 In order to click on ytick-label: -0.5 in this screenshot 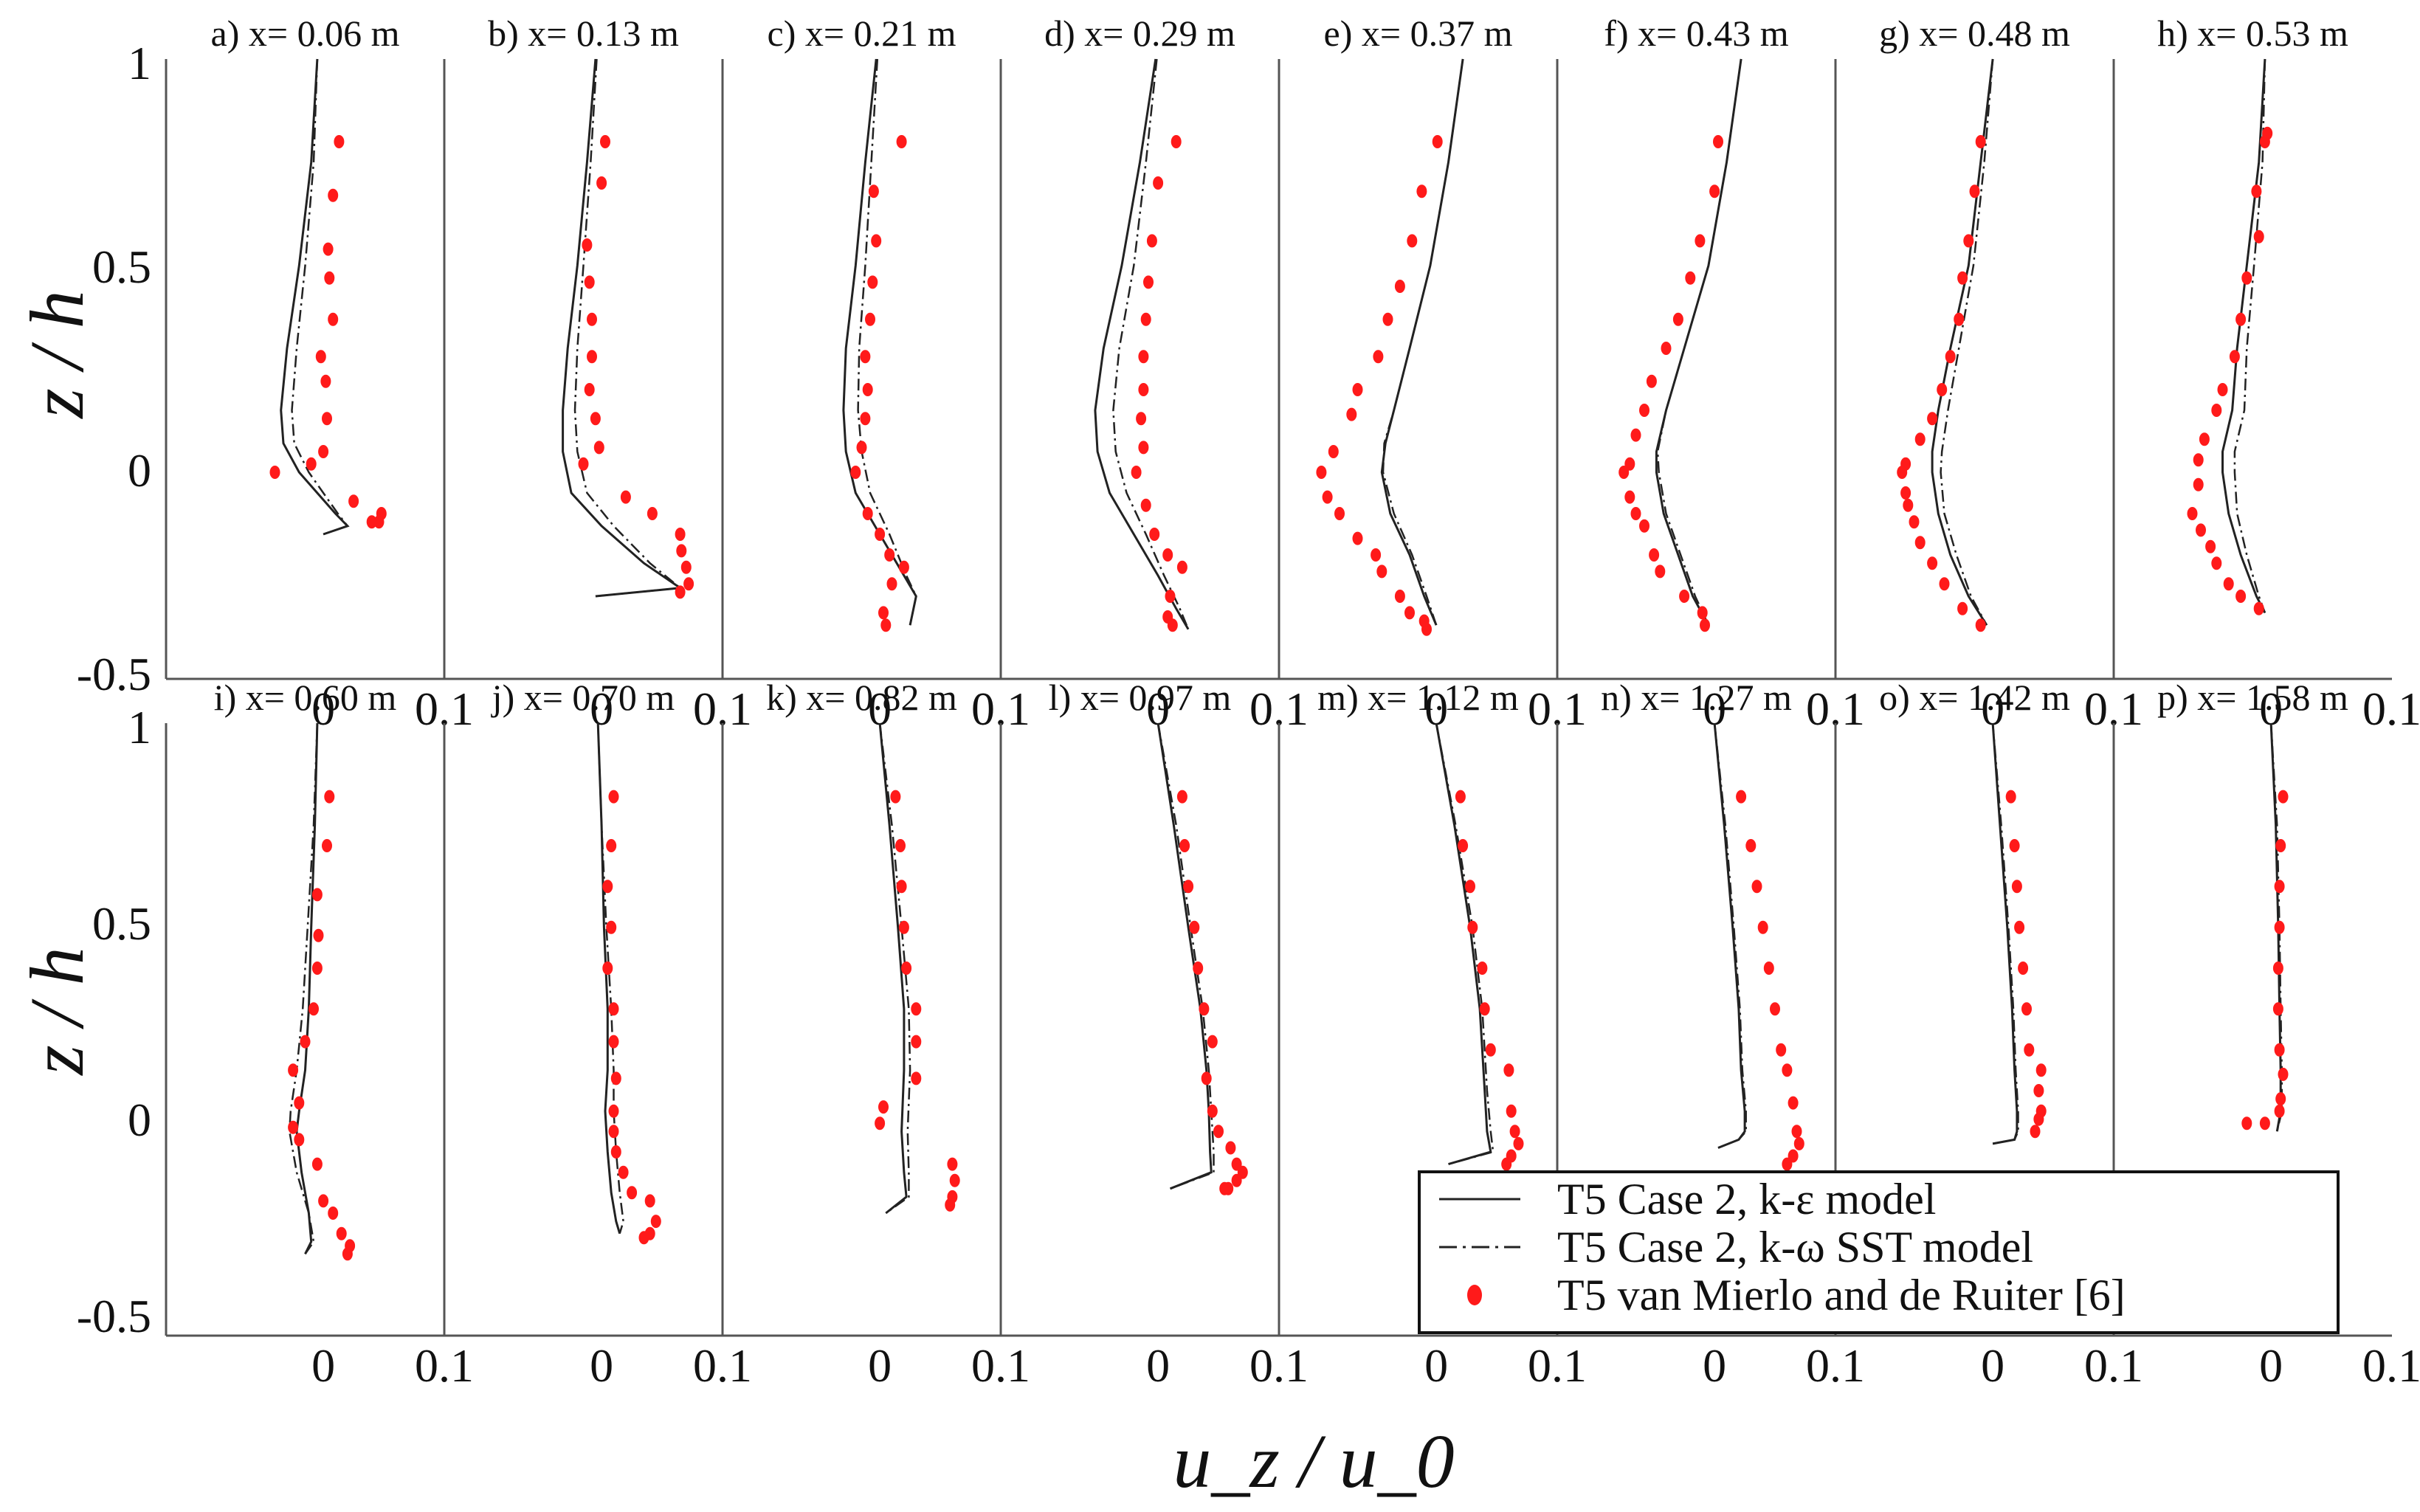, I will do `click(114, 674)`.